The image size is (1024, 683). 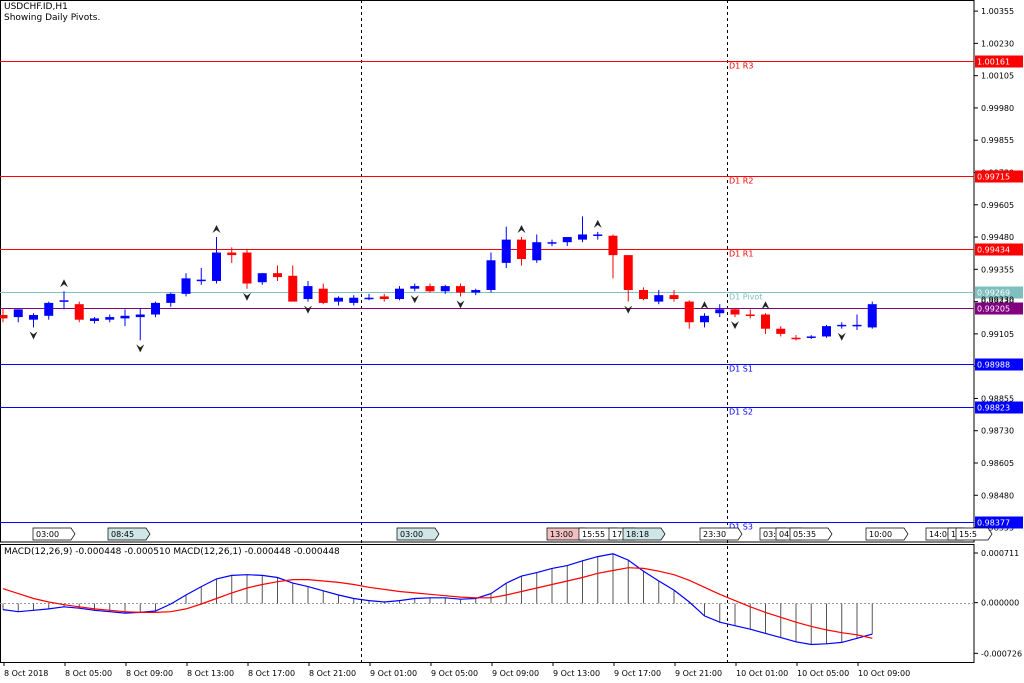 I want to click on y-axis-tick-label: 0.98480, so click(x=997, y=495).